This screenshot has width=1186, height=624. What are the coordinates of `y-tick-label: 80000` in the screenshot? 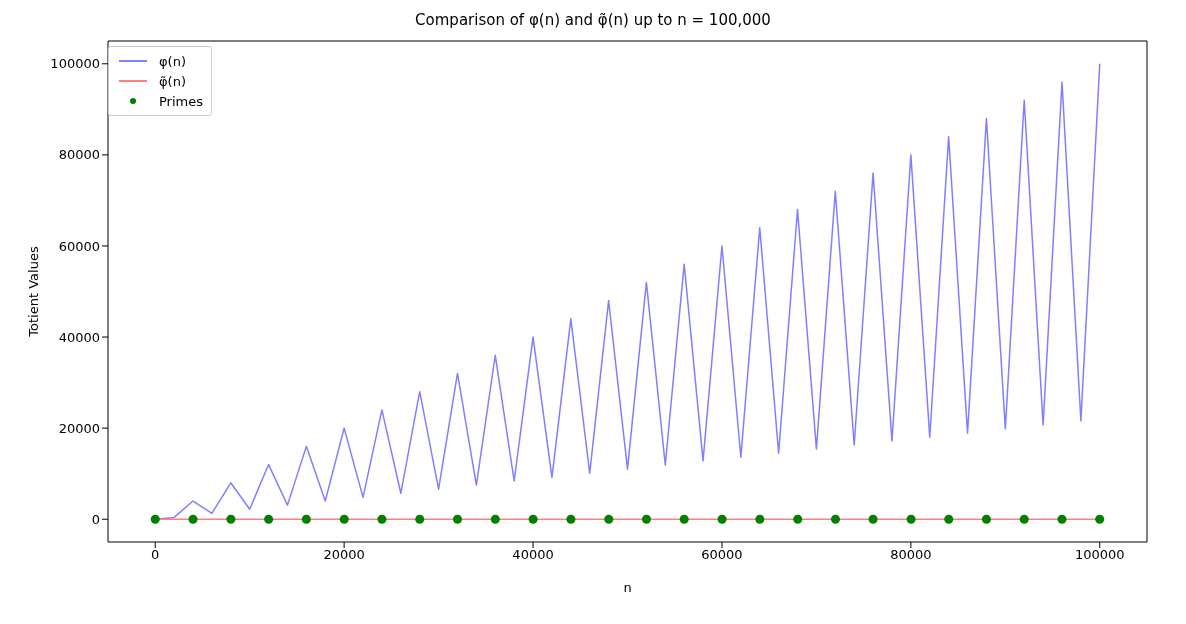 It's located at (79, 155).